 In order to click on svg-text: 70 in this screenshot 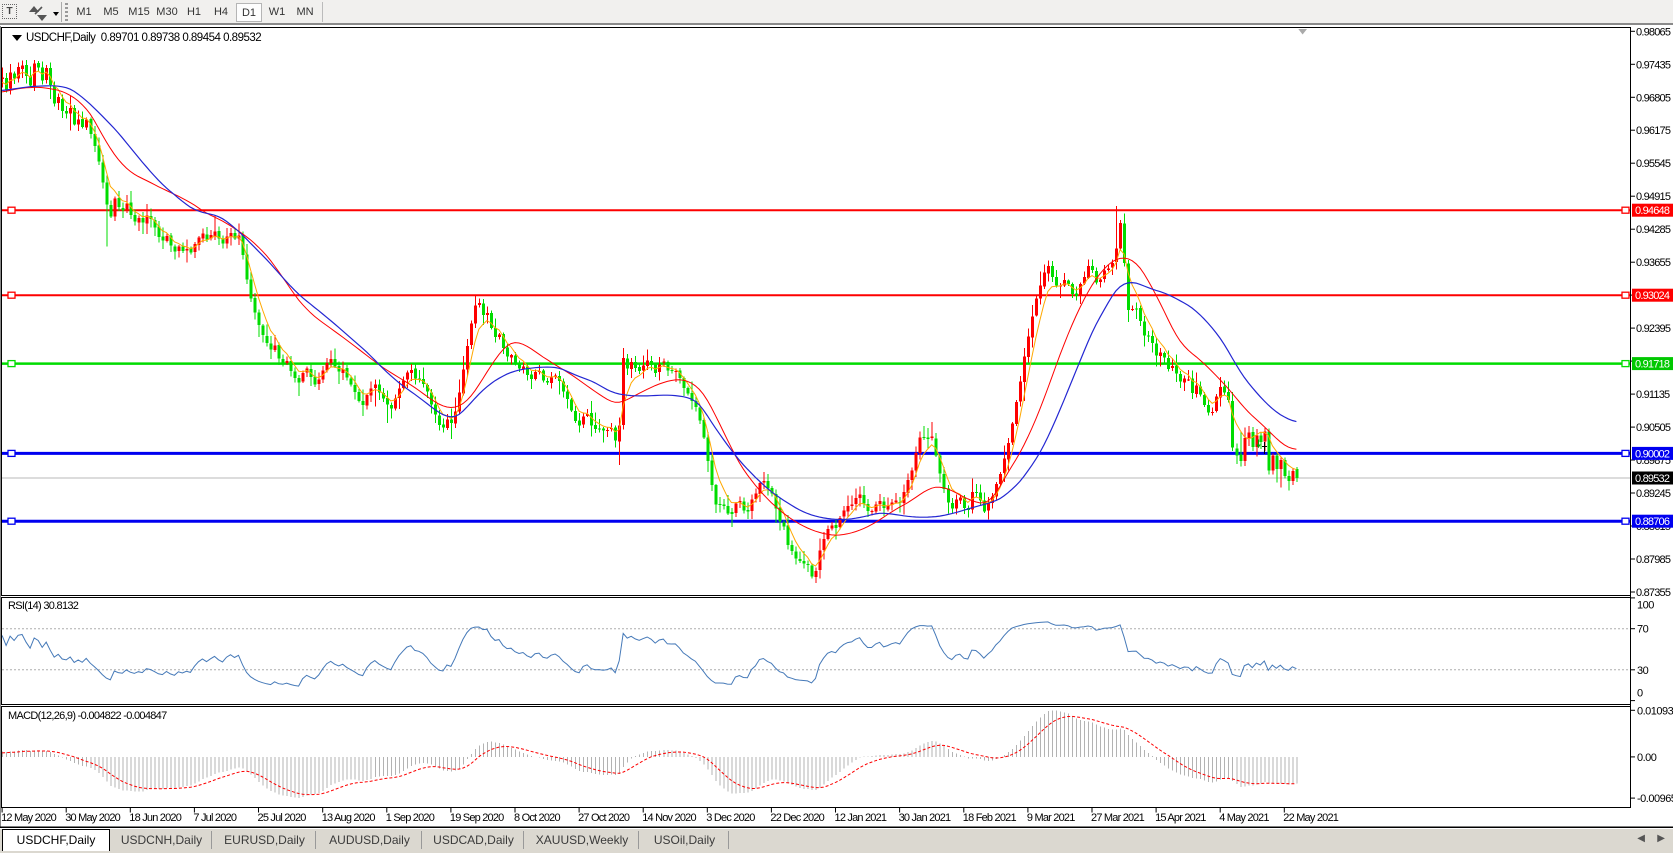, I will do `click(1643, 630)`.